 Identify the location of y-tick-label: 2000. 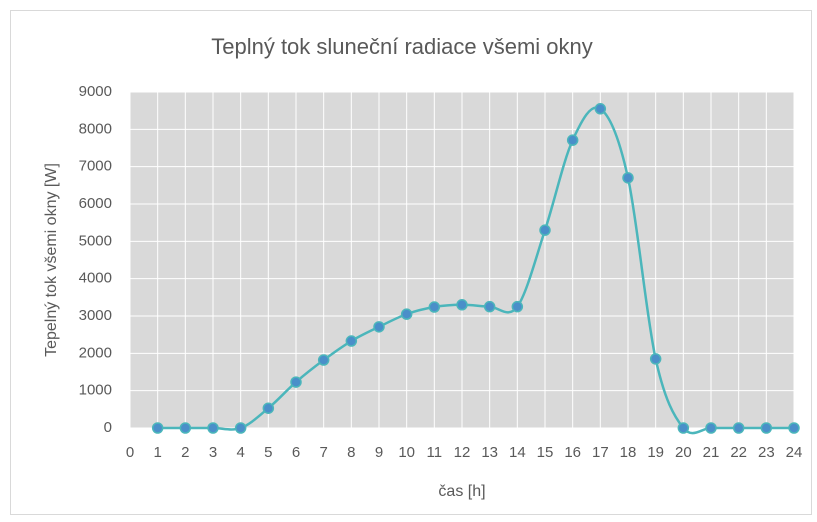
(95, 352).